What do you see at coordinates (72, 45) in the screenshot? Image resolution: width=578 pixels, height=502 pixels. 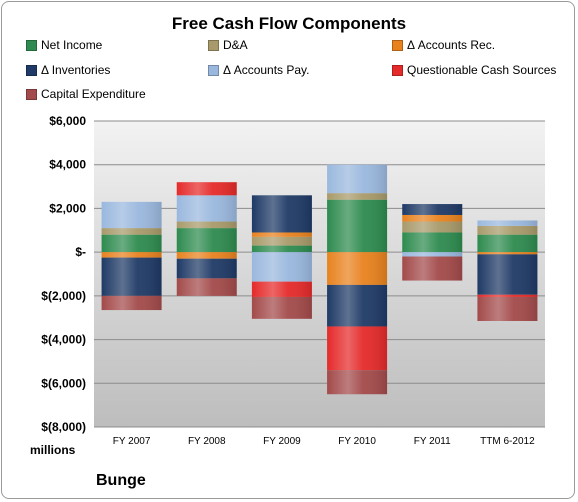 I see `legend-label: Net Income` at bounding box center [72, 45].